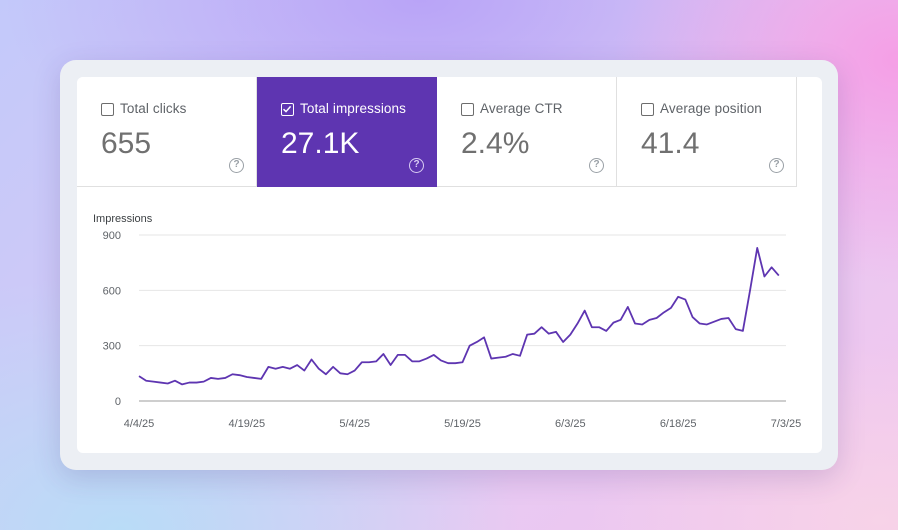  What do you see at coordinates (153, 108) in the screenshot?
I see `metric-label: Total clicks` at bounding box center [153, 108].